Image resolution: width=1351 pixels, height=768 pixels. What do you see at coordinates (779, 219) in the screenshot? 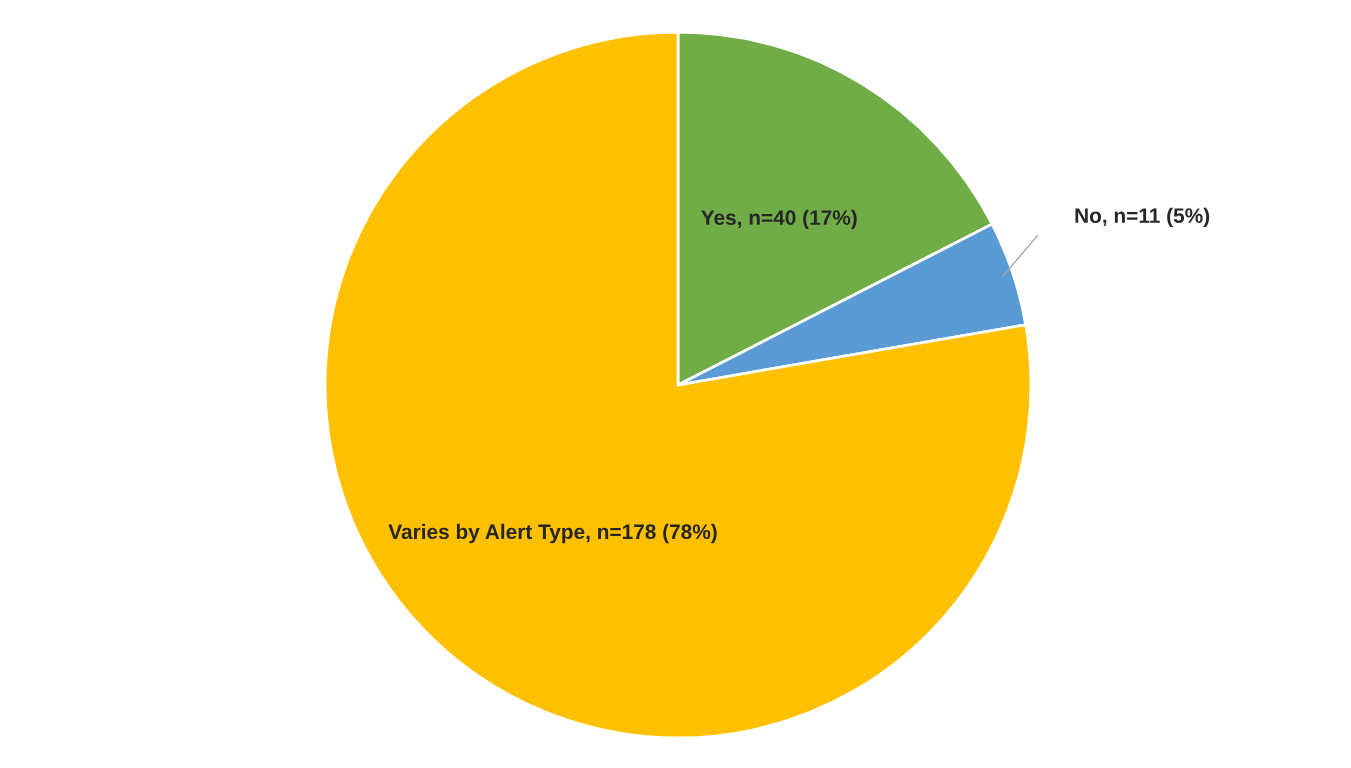
I see `slice-label: Yes, n=40 (17%)` at bounding box center [779, 219].